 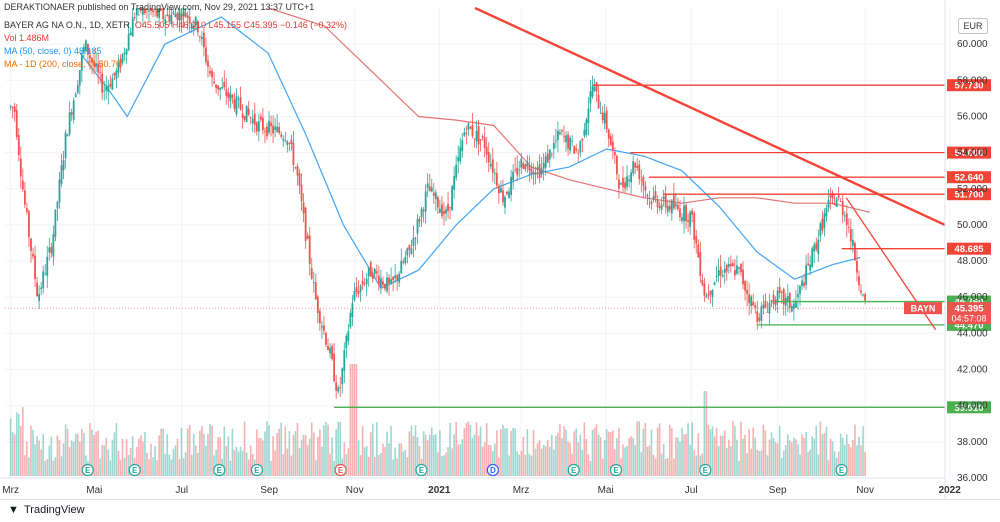 What do you see at coordinates (181, 490) in the screenshot?
I see `time-tick-label: Jul` at bounding box center [181, 490].